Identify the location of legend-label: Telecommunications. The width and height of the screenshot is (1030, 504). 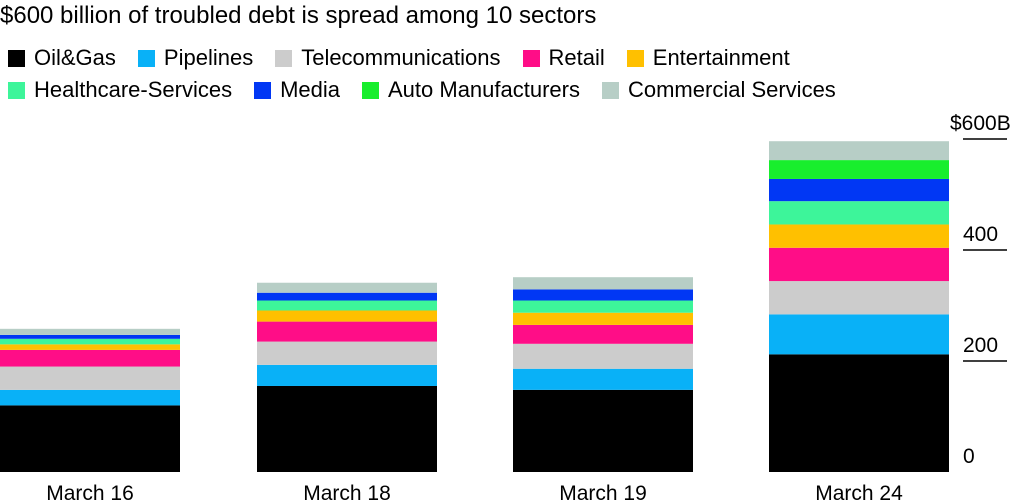
(401, 57).